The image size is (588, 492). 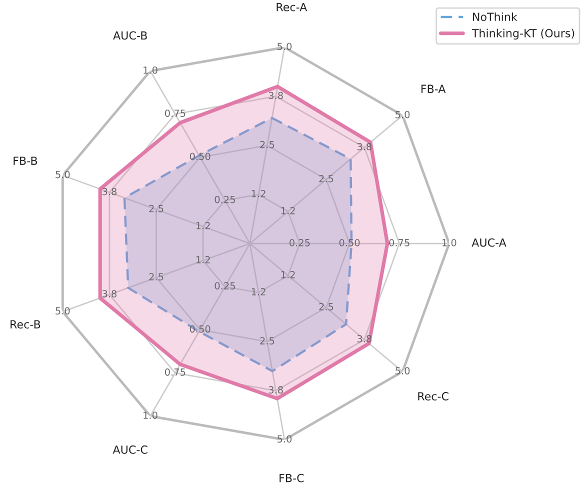 I want to click on spoke-label: AUC-A, so click(x=489, y=242).